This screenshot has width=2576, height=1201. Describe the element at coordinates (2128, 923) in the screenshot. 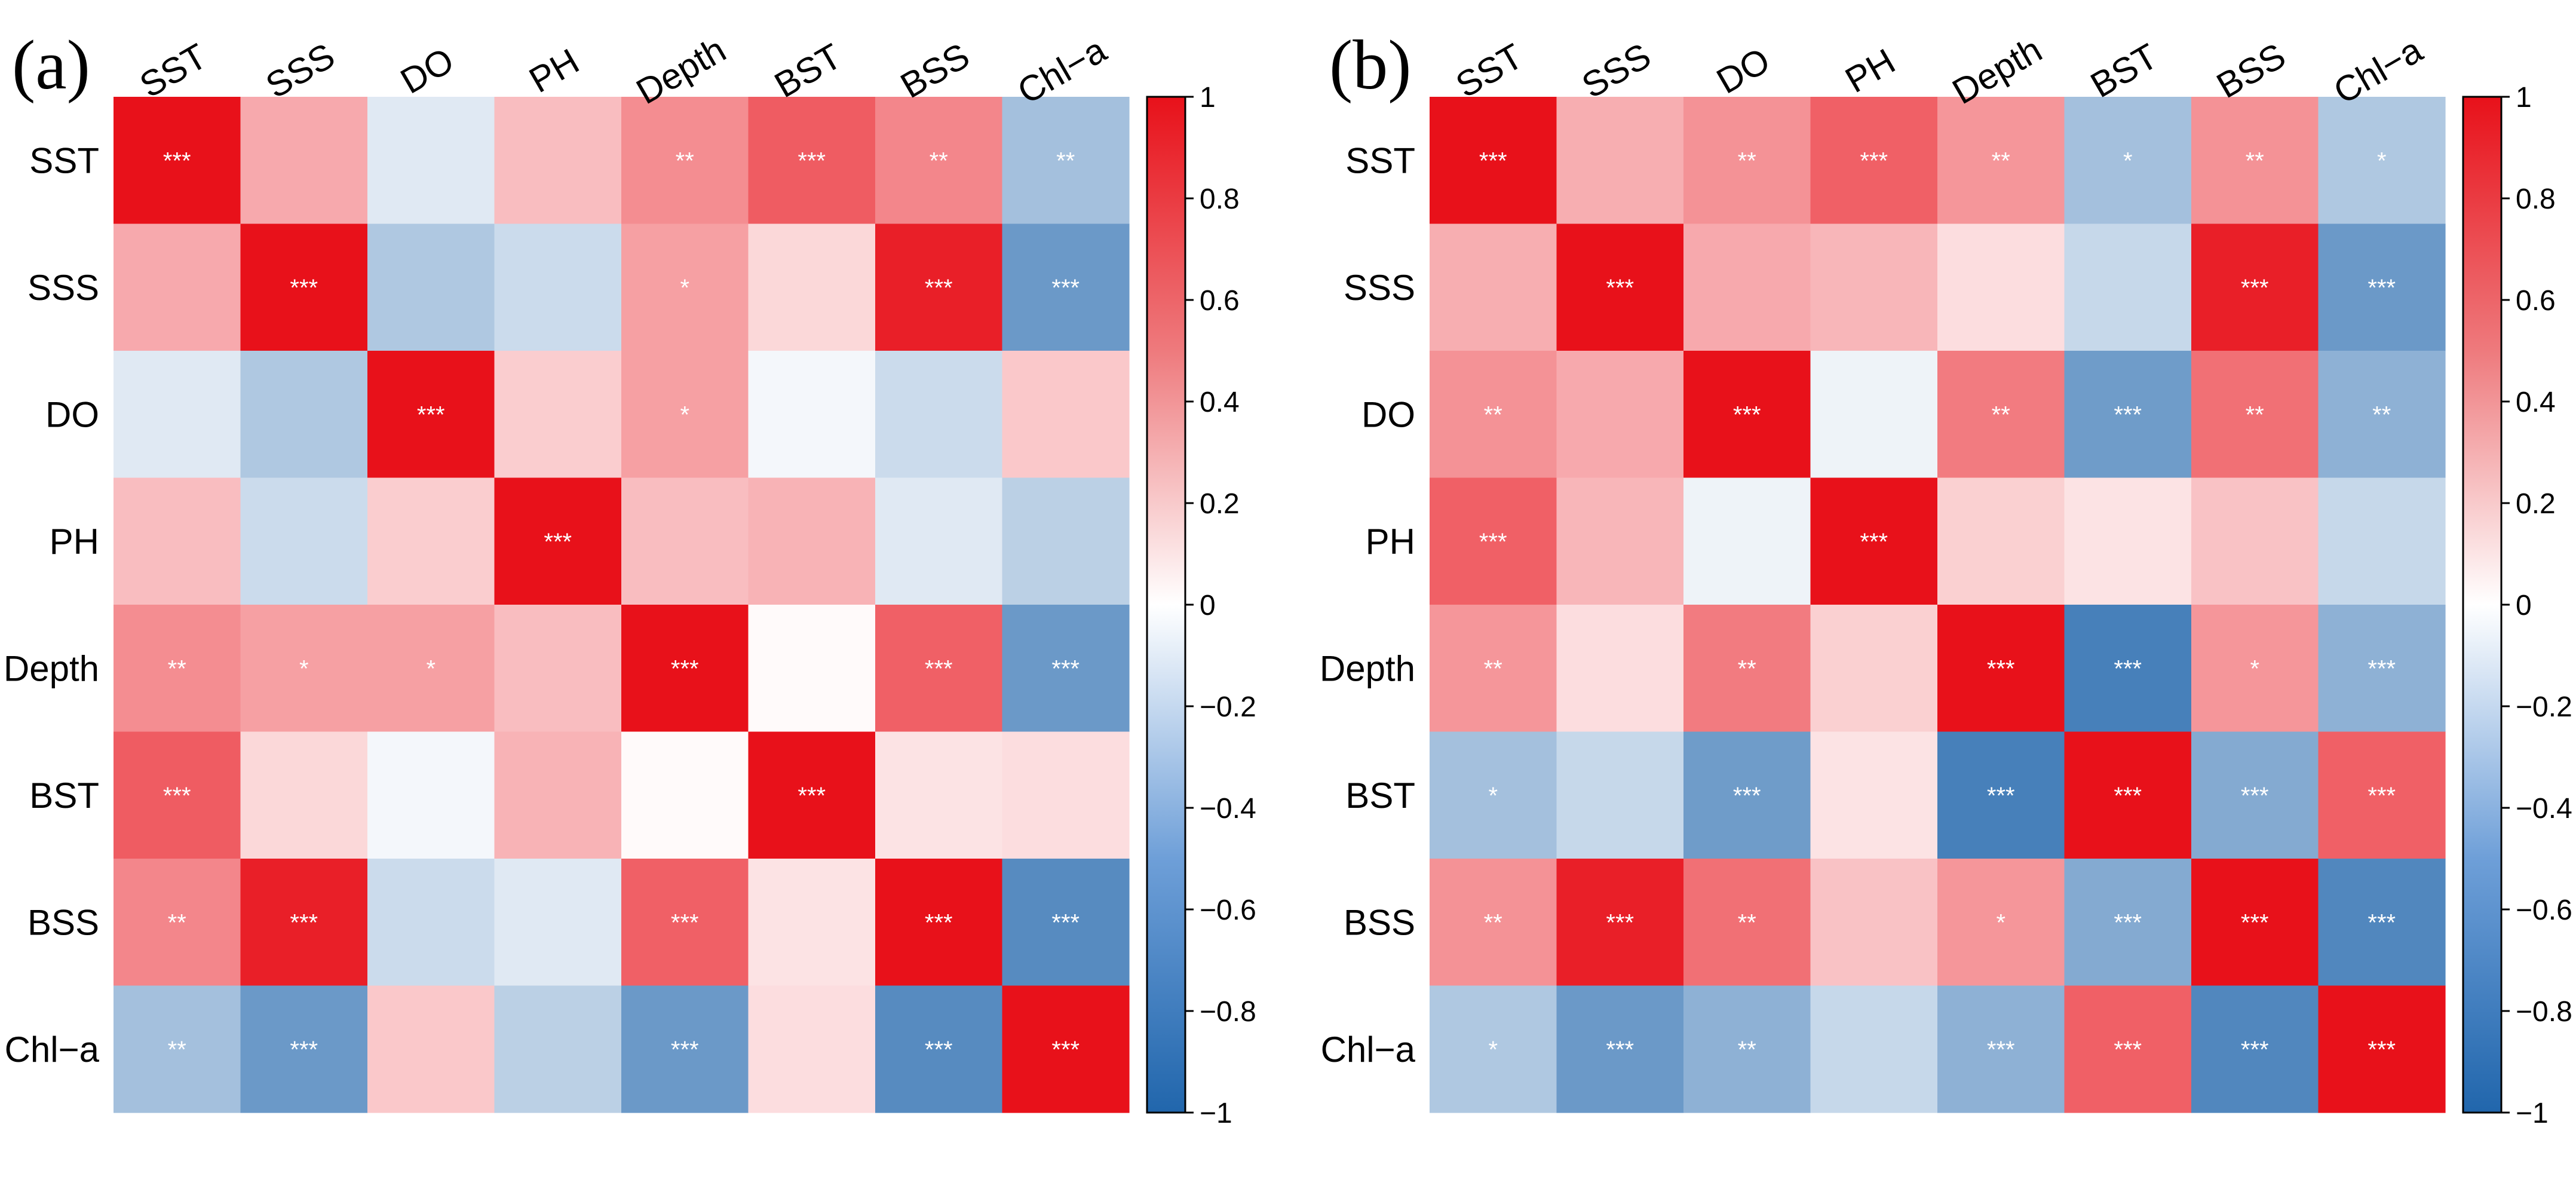

I see `significance-mark-6-5: ***` at that location.